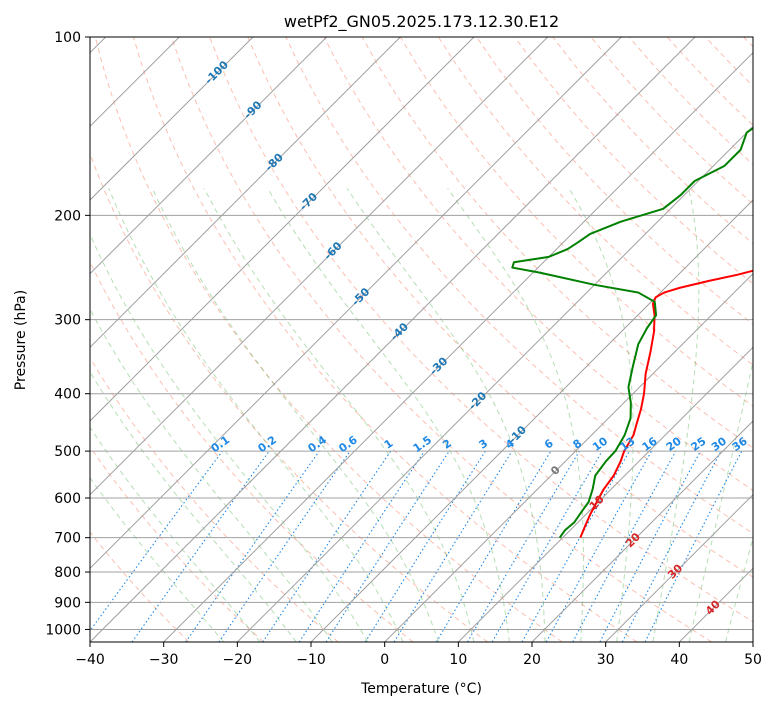  What do you see at coordinates (67, 38) in the screenshot?
I see `y-tick-label: 100` at bounding box center [67, 38].